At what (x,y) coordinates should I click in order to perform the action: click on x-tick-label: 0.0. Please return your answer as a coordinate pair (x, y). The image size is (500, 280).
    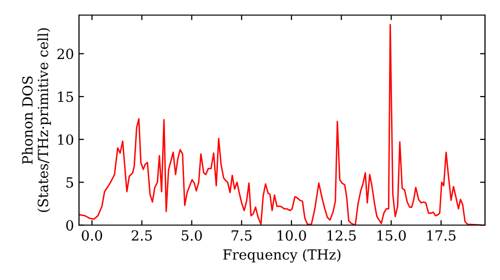
    Looking at the image, I should click on (92, 235).